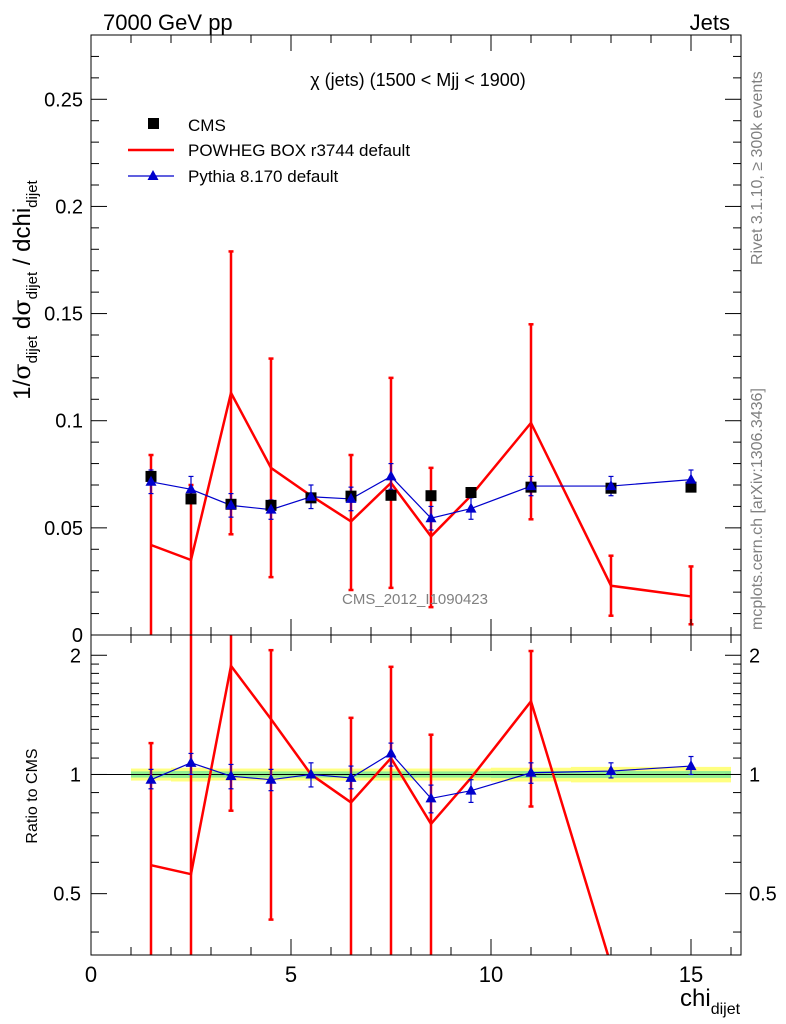 This screenshot has height=1024, width=786. What do you see at coordinates (421, 497) in the screenshot?
I see `pythia-line` at bounding box center [421, 497].